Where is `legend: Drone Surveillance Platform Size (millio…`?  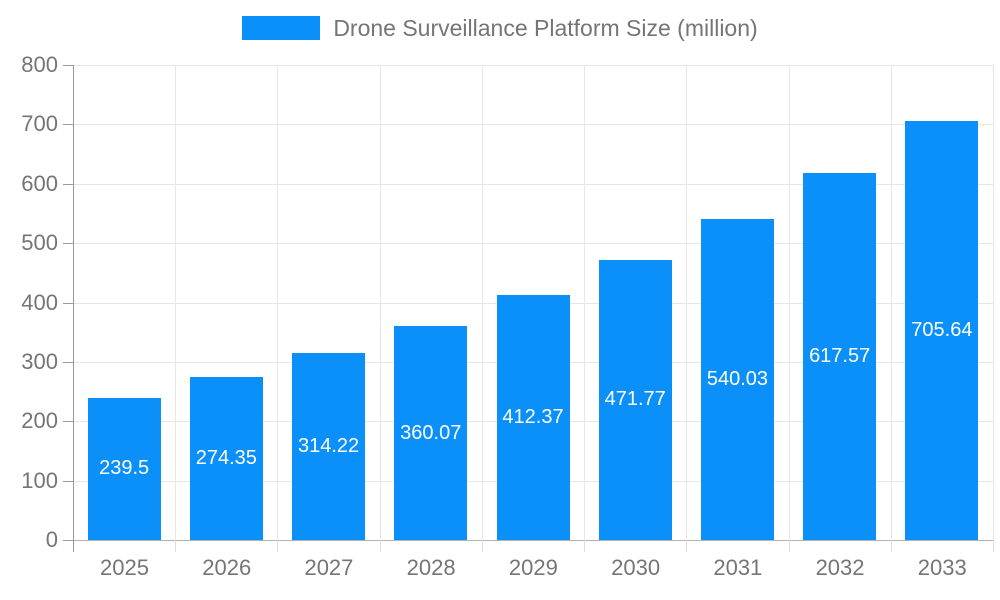 legend: Drone Surveillance Platform Size (millio… is located at coordinates (500, 28).